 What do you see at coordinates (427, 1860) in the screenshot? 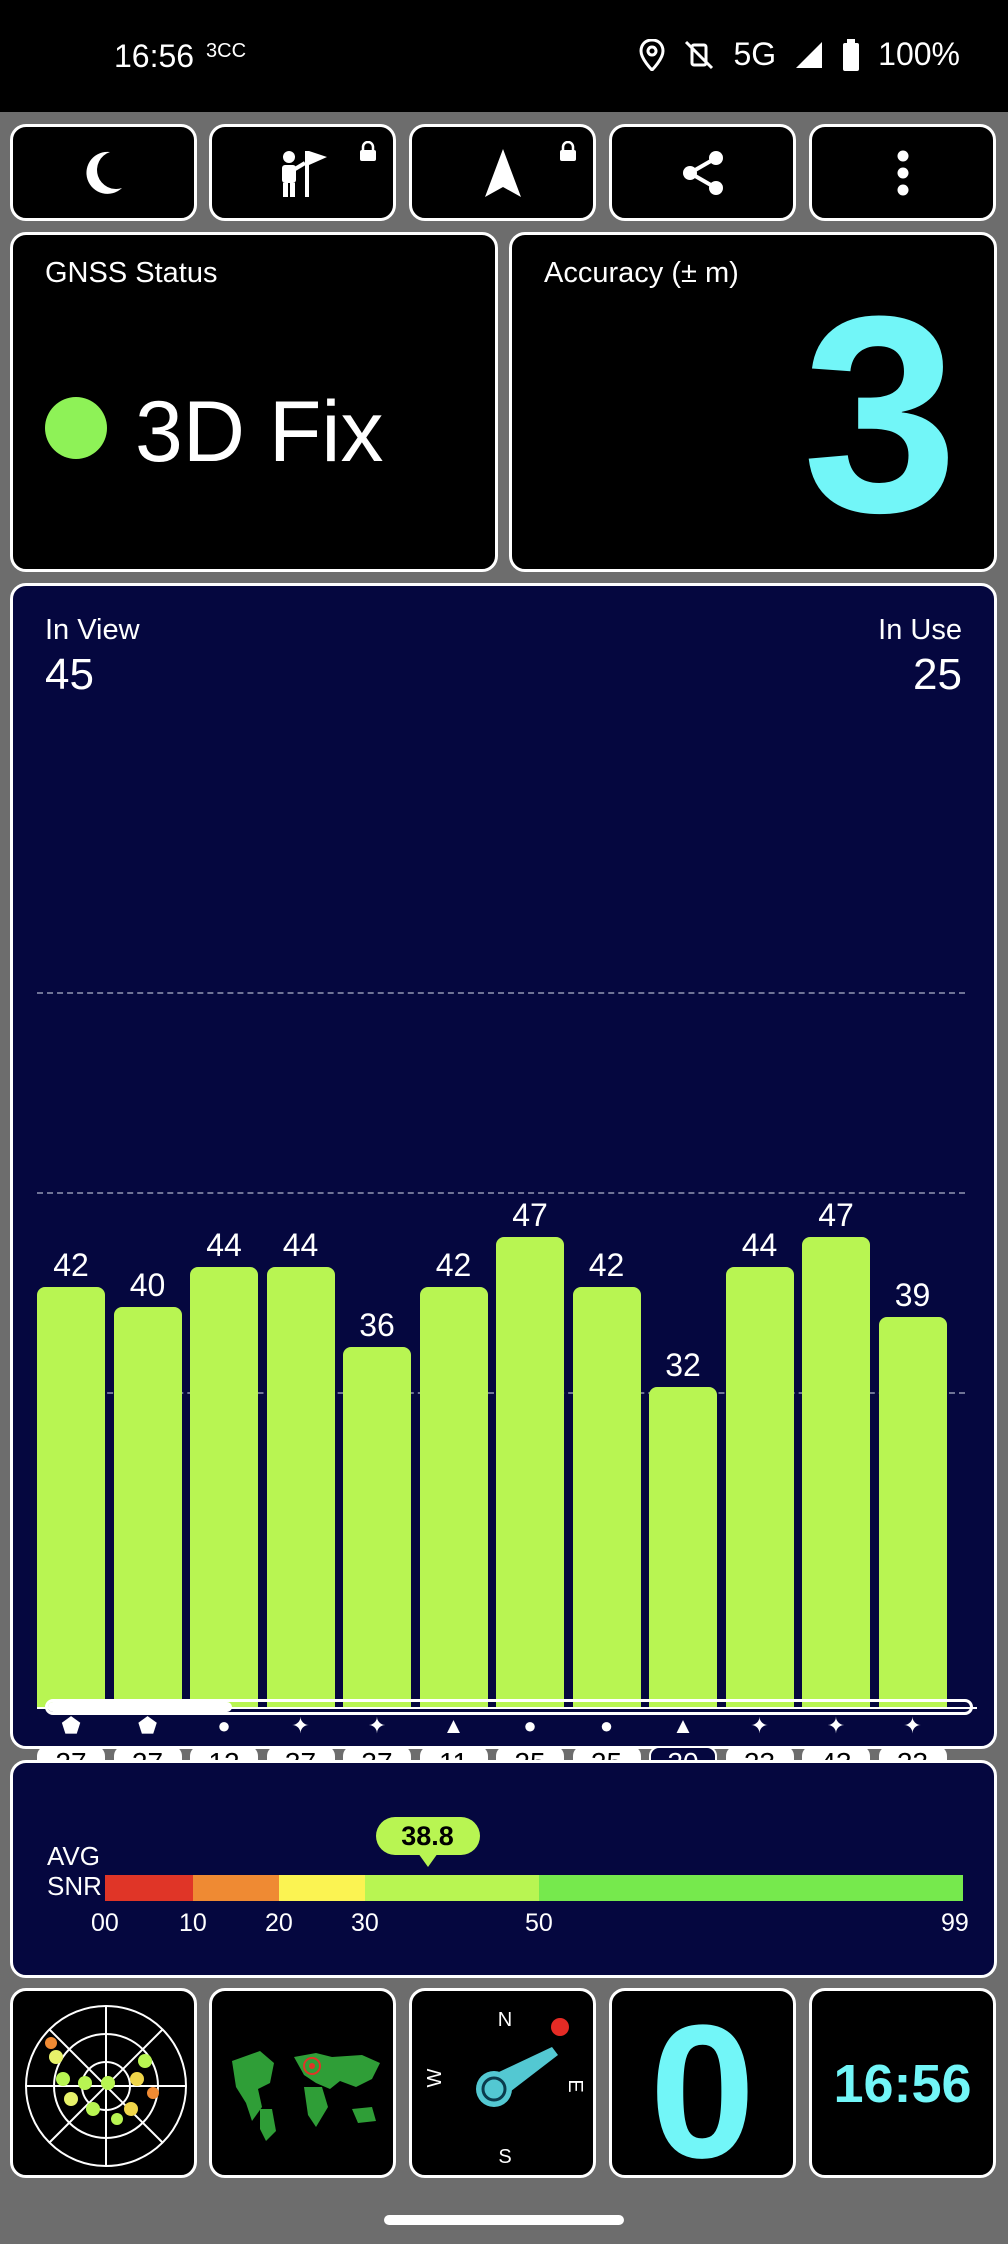
I see `avg-snr-pointer` at bounding box center [427, 1860].